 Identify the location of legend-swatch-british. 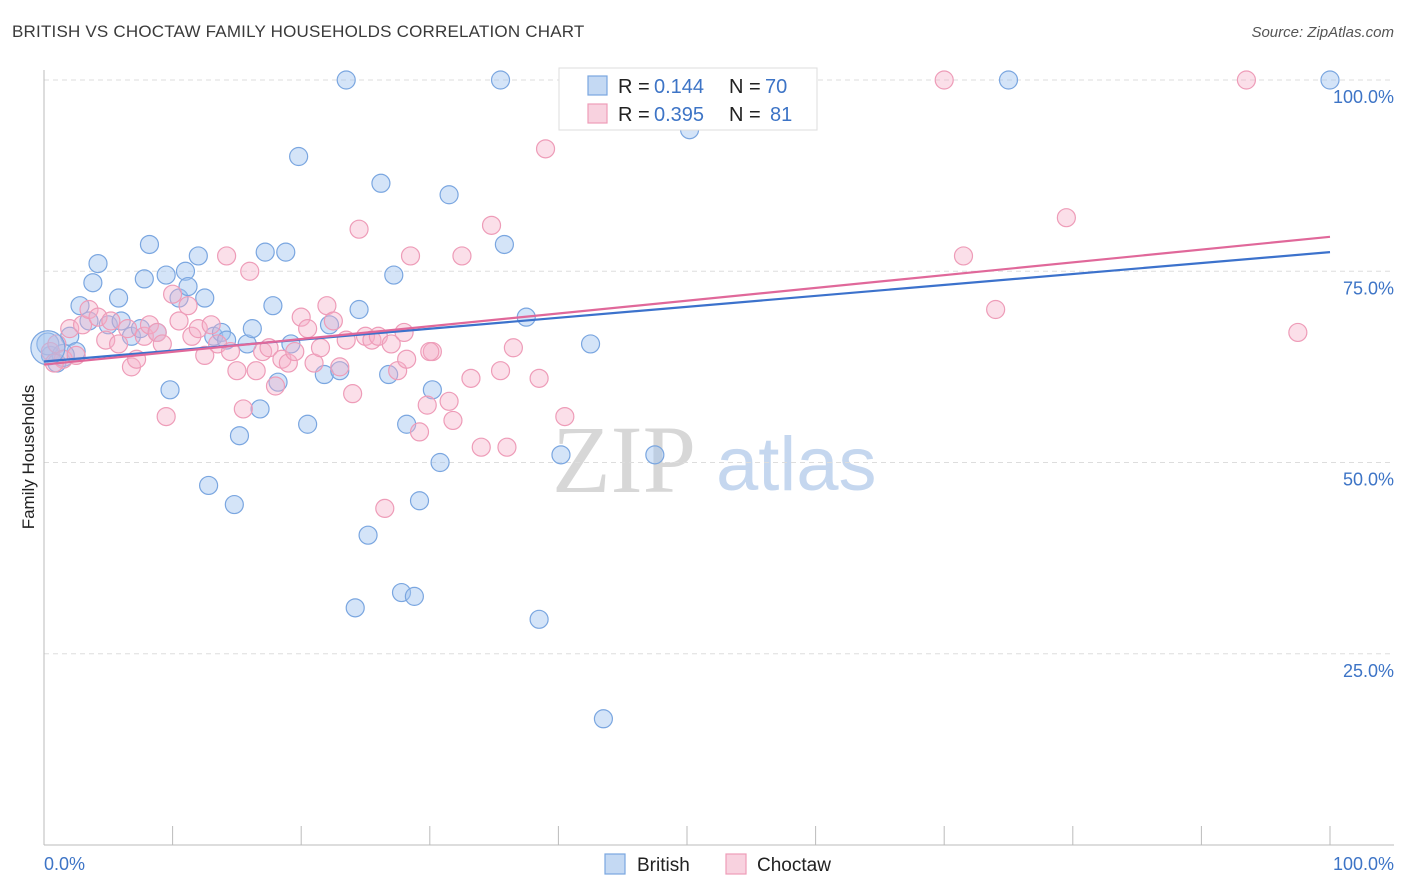
(597, 85).